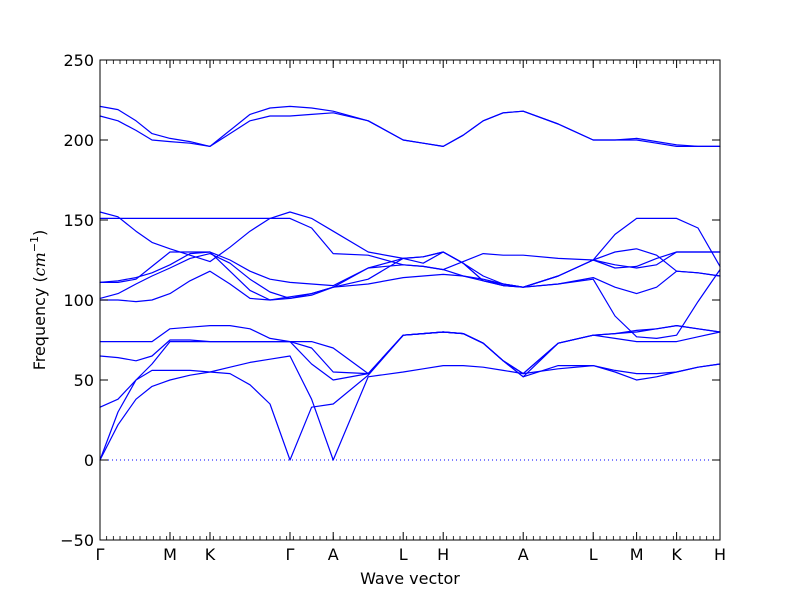 Image resolution: width=800 pixels, height=600 pixels. I want to click on y-axis-title: Frequency (cm−1), so click(38, 300).